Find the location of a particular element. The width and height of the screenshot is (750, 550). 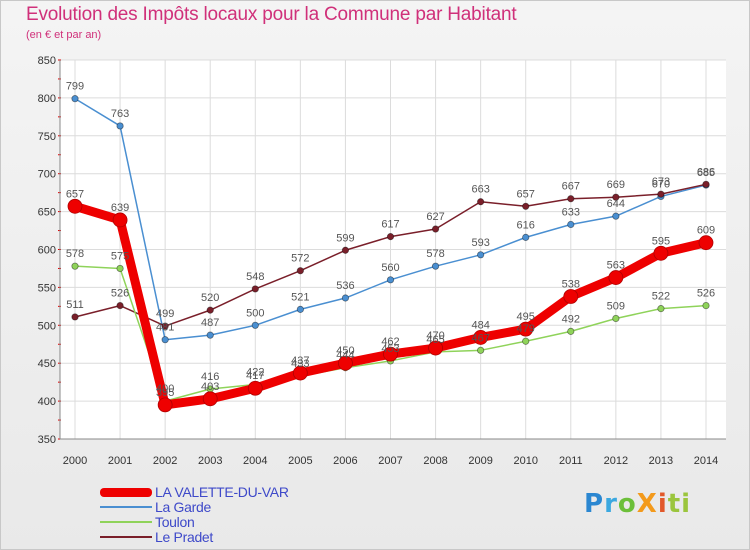

data-label: 685 is located at coordinates (706, 173).